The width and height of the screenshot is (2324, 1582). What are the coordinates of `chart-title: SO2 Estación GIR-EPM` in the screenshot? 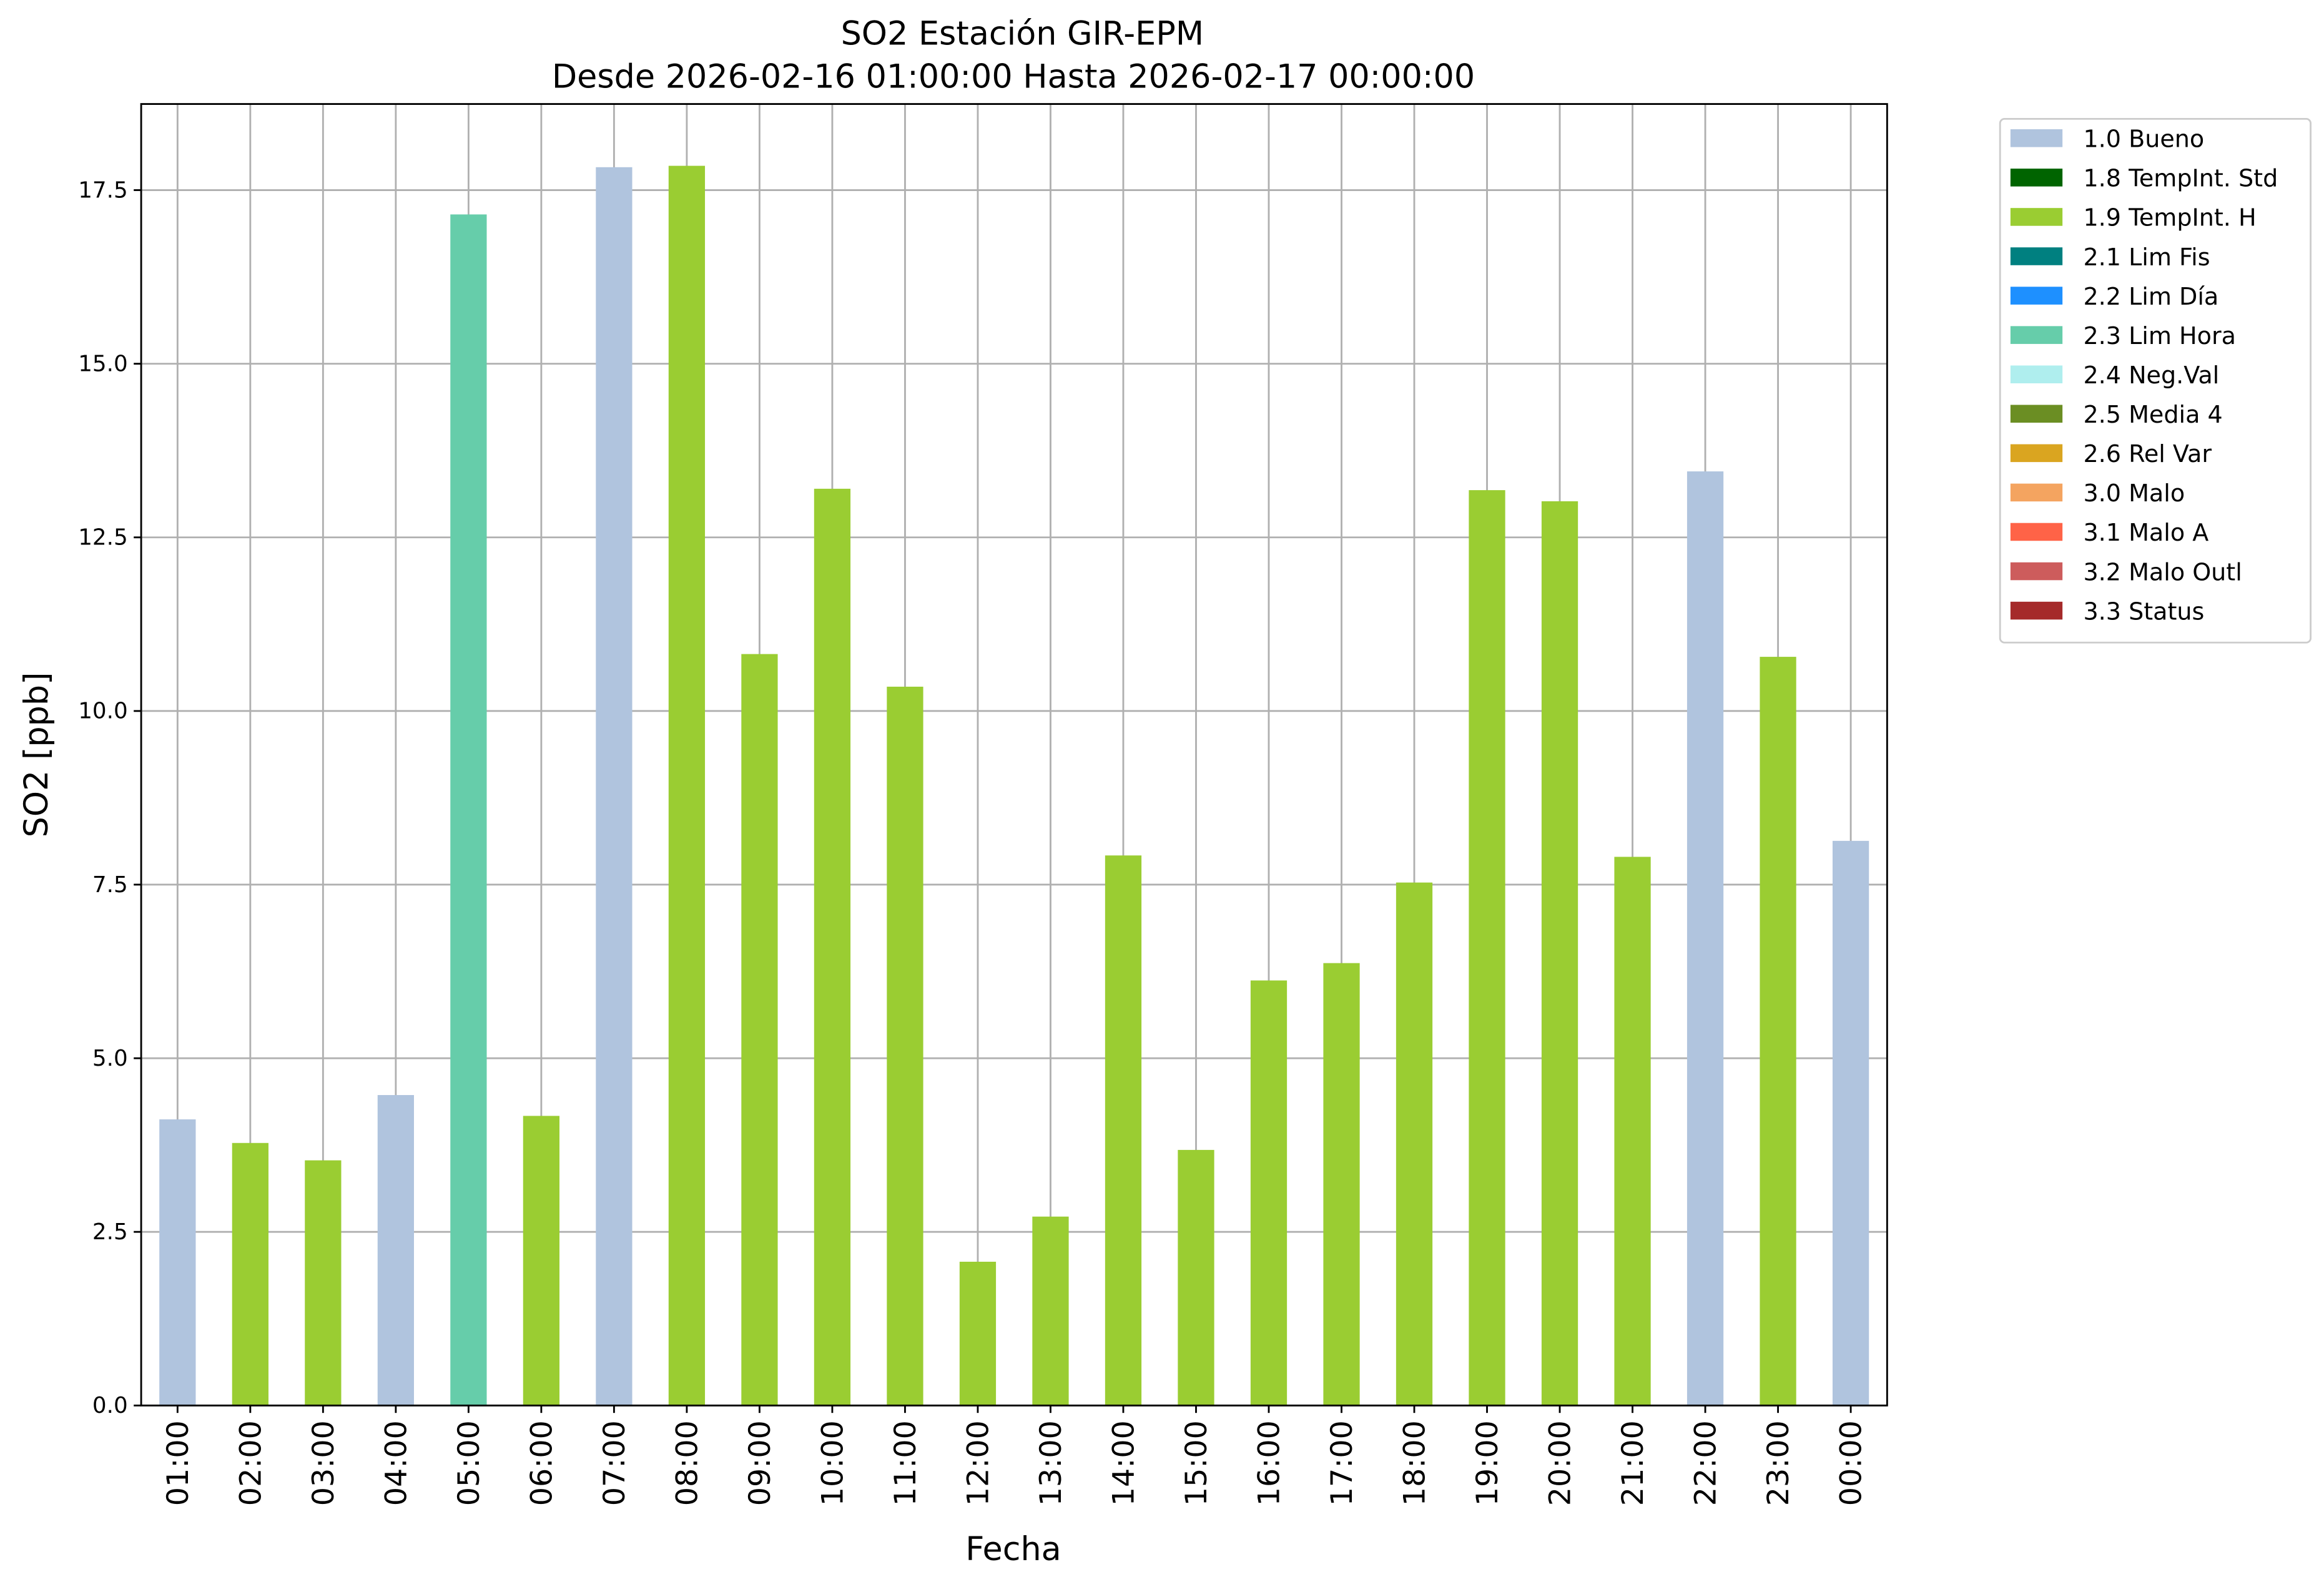 It's located at (1022, 33).